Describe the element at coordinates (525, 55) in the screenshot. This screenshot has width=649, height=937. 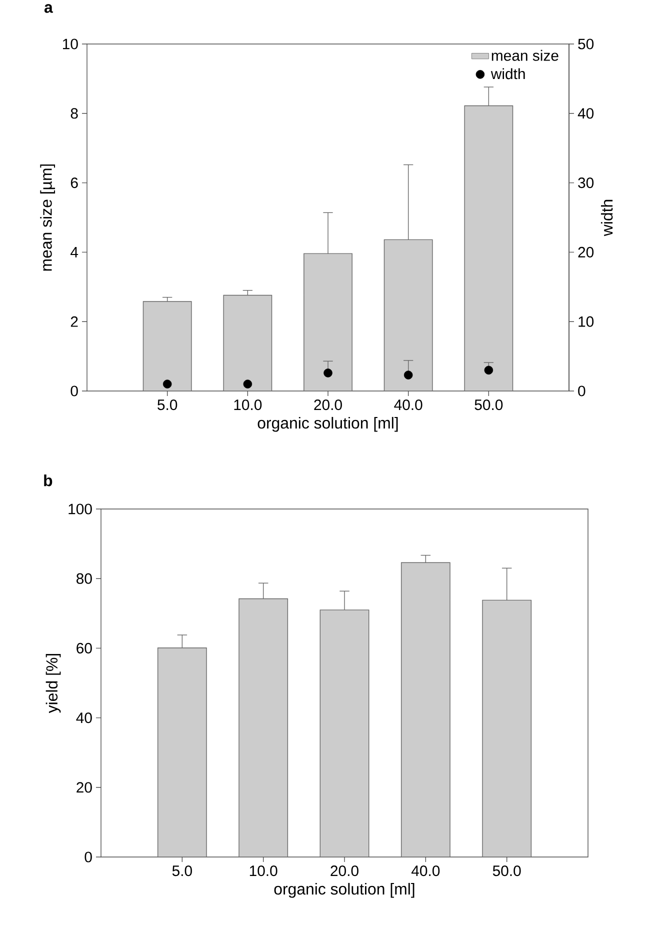
I see `legend-label: mean size` at that location.